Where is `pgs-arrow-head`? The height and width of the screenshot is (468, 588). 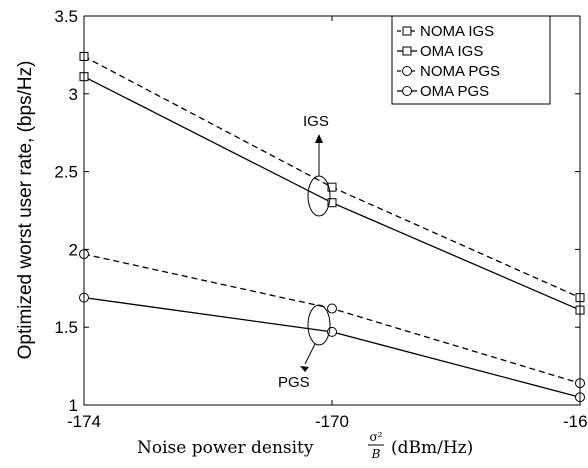
pgs-arrow-head is located at coordinates (304, 369).